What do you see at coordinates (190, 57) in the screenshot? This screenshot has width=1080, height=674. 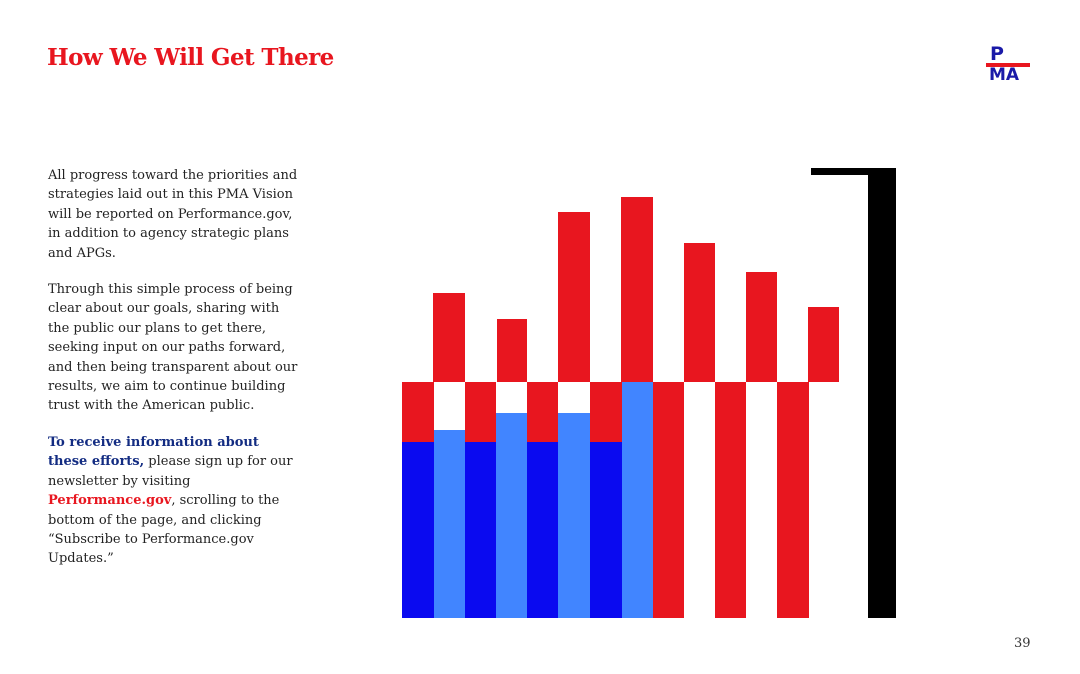 I see `page-title: How We Will Get There` at bounding box center [190, 57].